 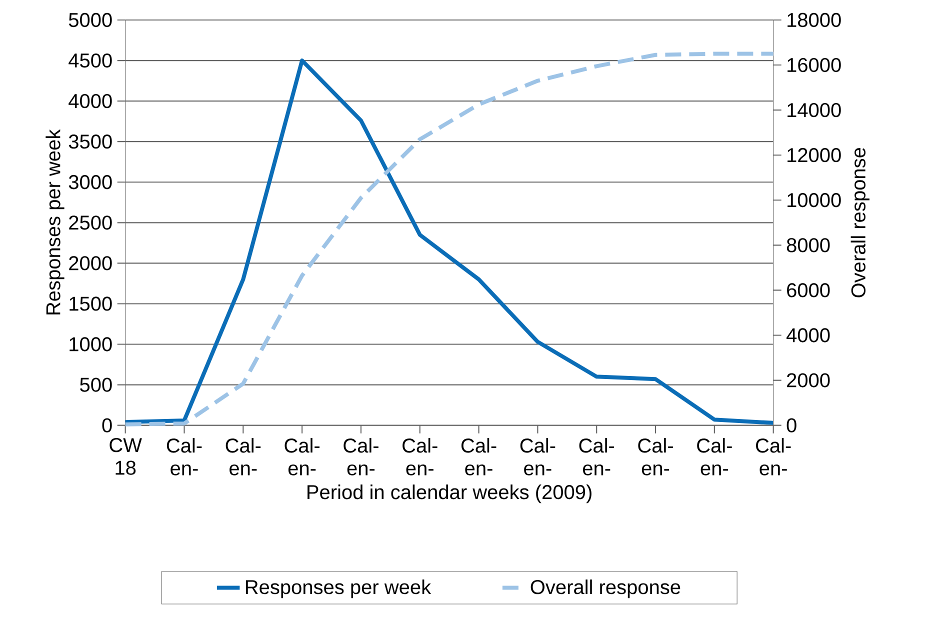 I want to click on y-tick-label: 4500, so click(x=90, y=60).